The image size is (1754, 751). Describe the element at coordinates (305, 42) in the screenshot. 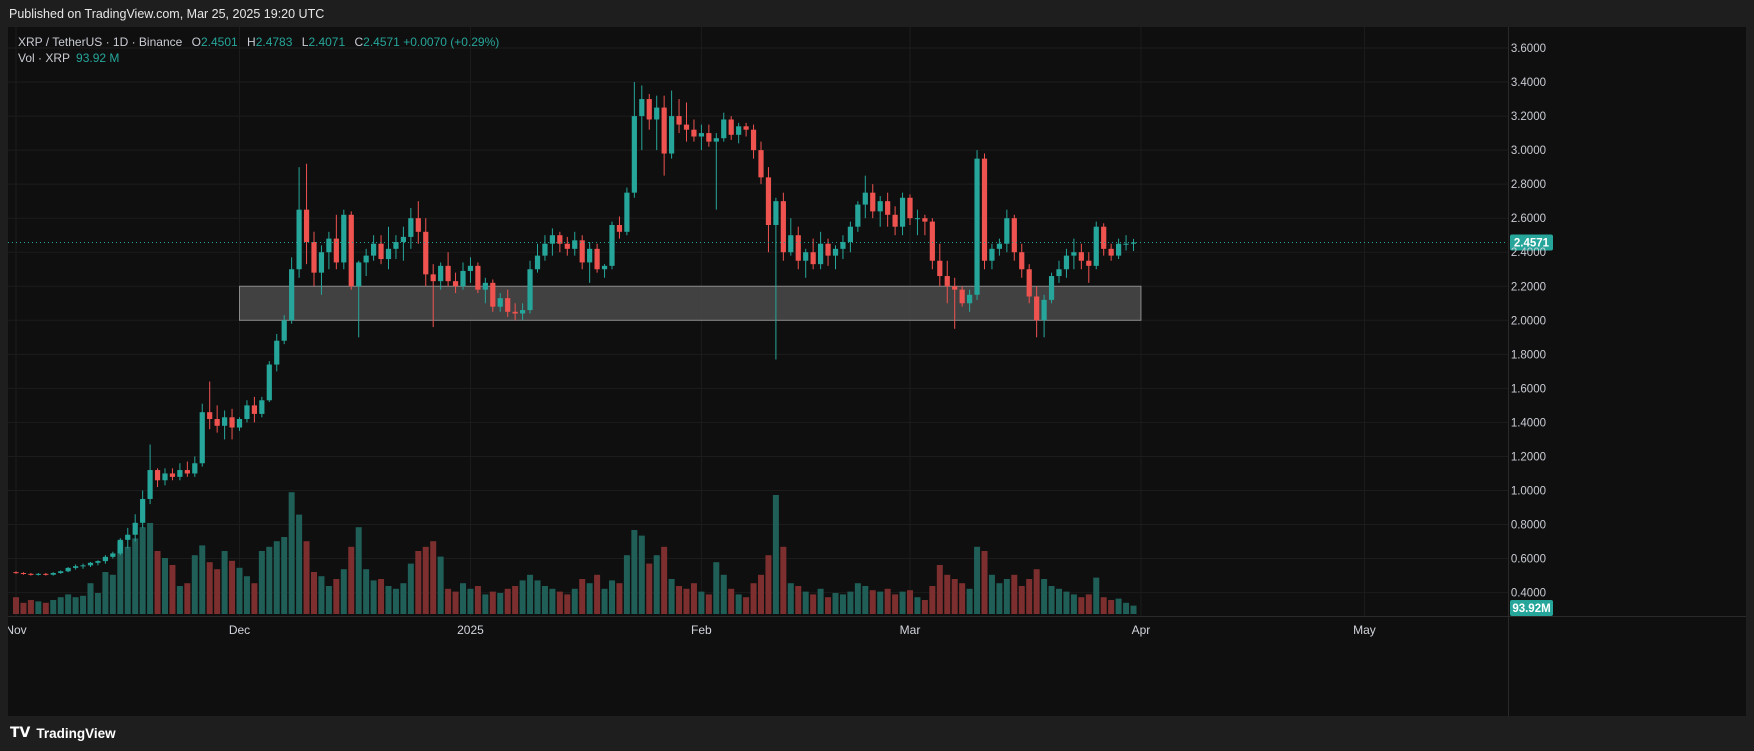

I see `low-label: L` at that location.